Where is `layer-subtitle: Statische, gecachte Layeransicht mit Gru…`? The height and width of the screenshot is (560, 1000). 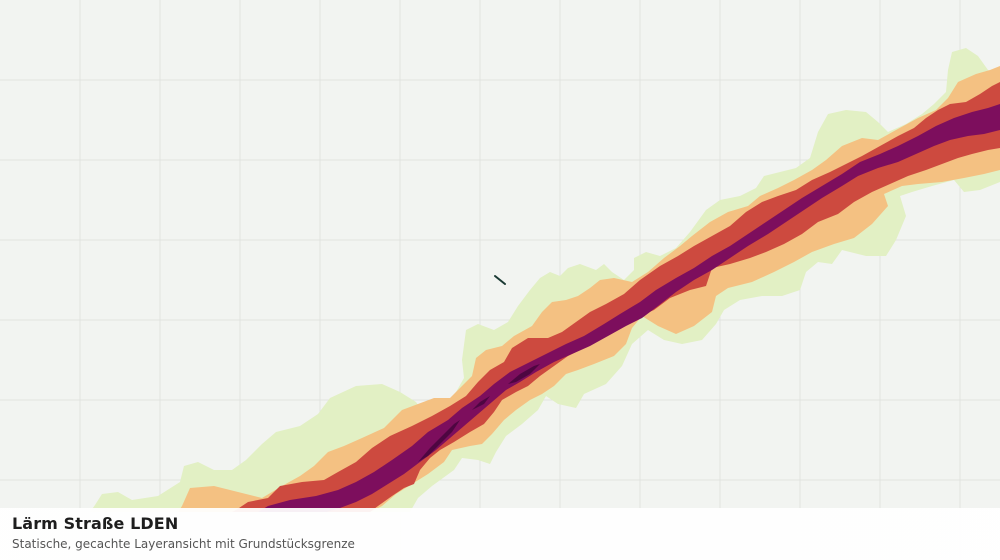
layer-subtitle: Statische, gecachte Layeransicht mit Gru… is located at coordinates (183, 544).